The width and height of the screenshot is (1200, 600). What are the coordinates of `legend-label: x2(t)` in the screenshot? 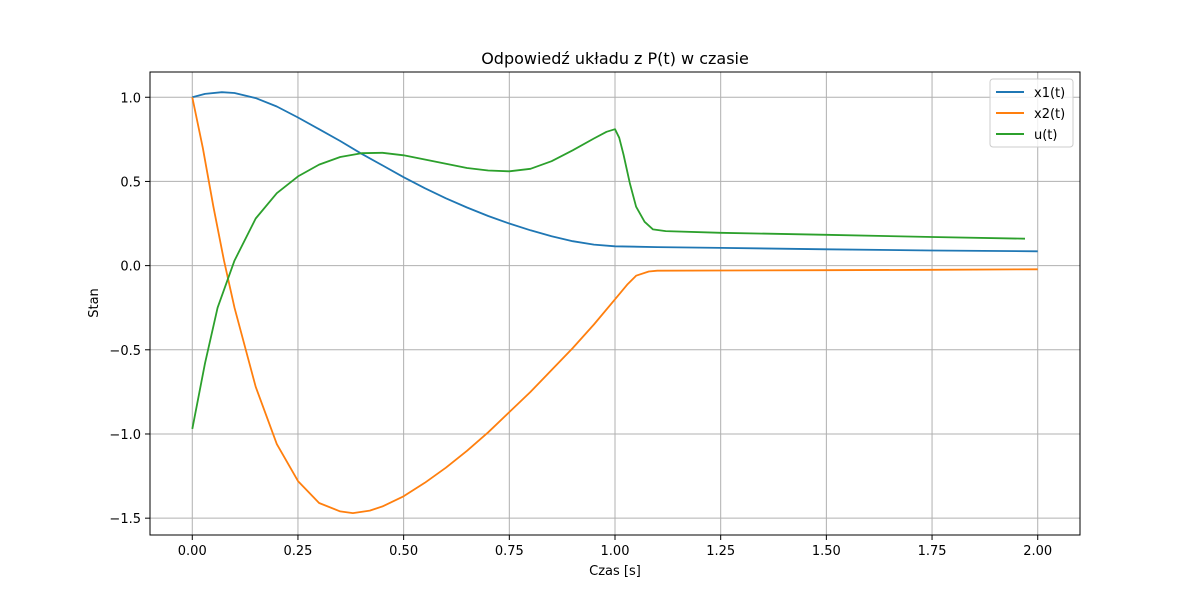 It's located at (1049, 114).